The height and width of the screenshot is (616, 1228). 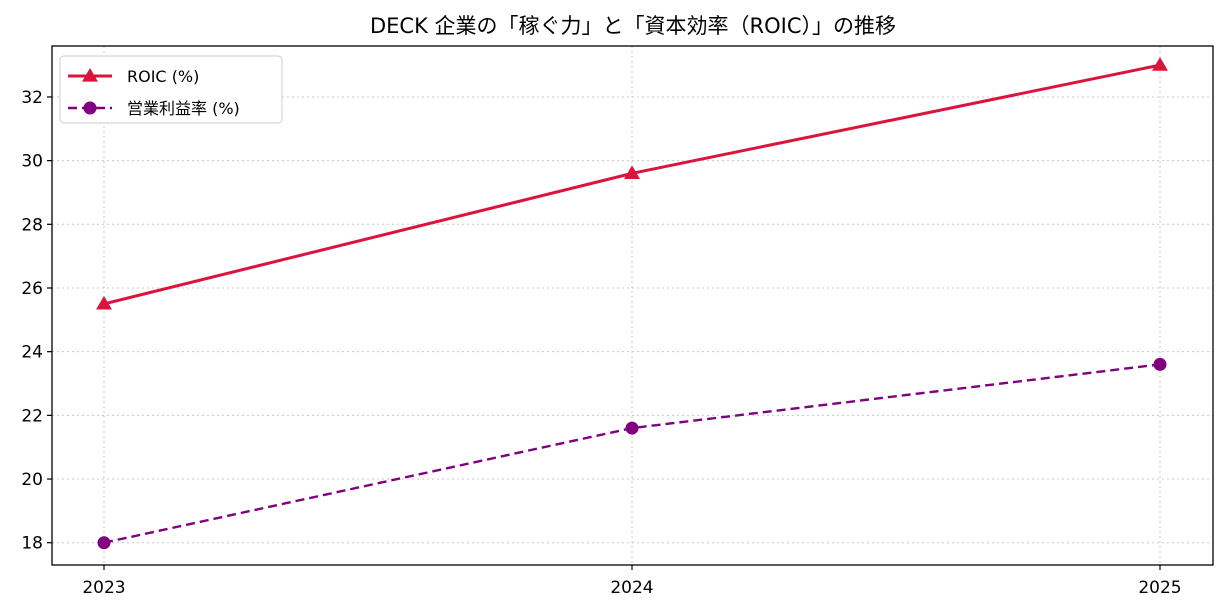 What do you see at coordinates (32, 162) in the screenshot?
I see `y-tick-label: 30` at bounding box center [32, 162].